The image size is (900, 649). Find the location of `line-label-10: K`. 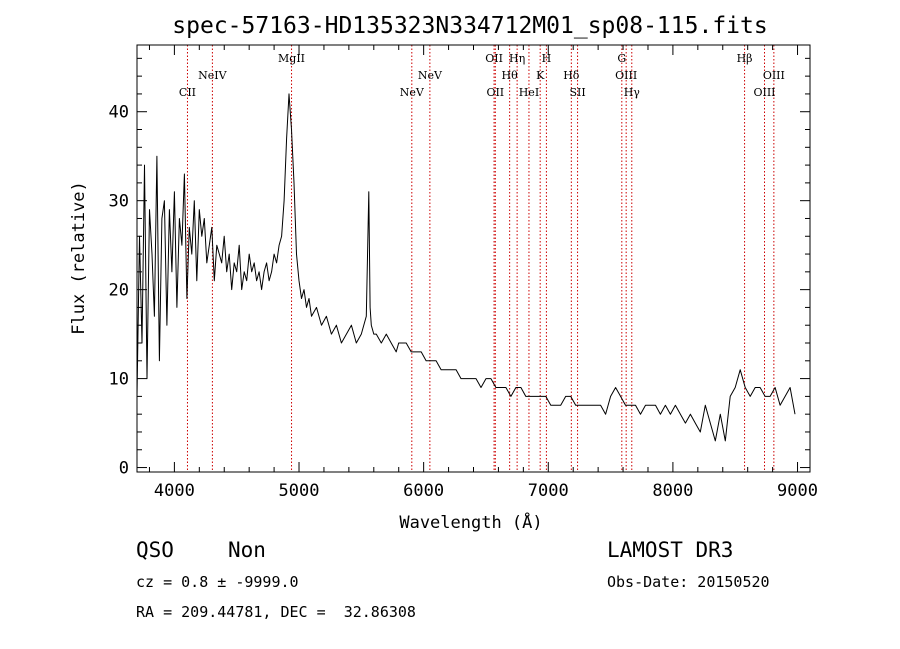

line-label-10: K is located at coordinates (540, 75).